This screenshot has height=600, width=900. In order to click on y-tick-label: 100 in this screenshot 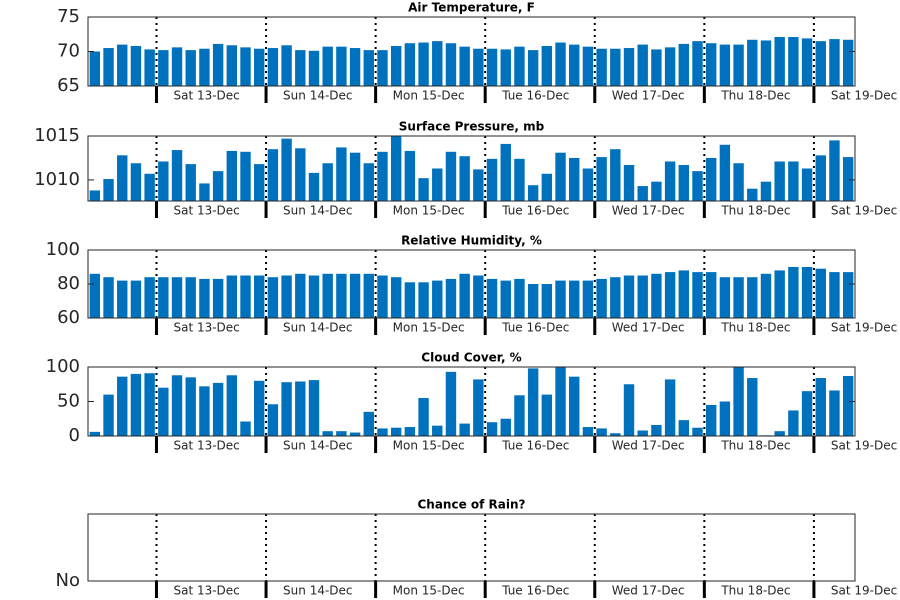, I will do `click(63, 249)`.